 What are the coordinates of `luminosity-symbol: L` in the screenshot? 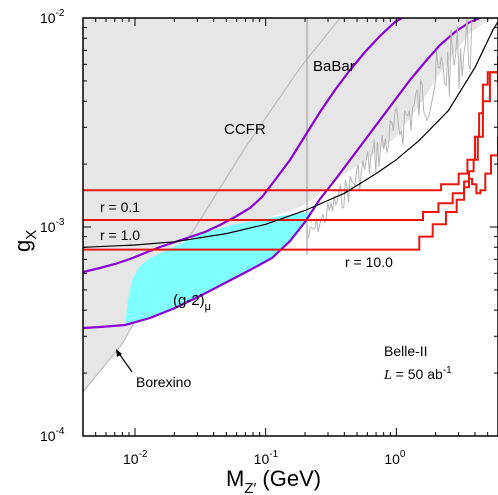 It's located at (387, 375).